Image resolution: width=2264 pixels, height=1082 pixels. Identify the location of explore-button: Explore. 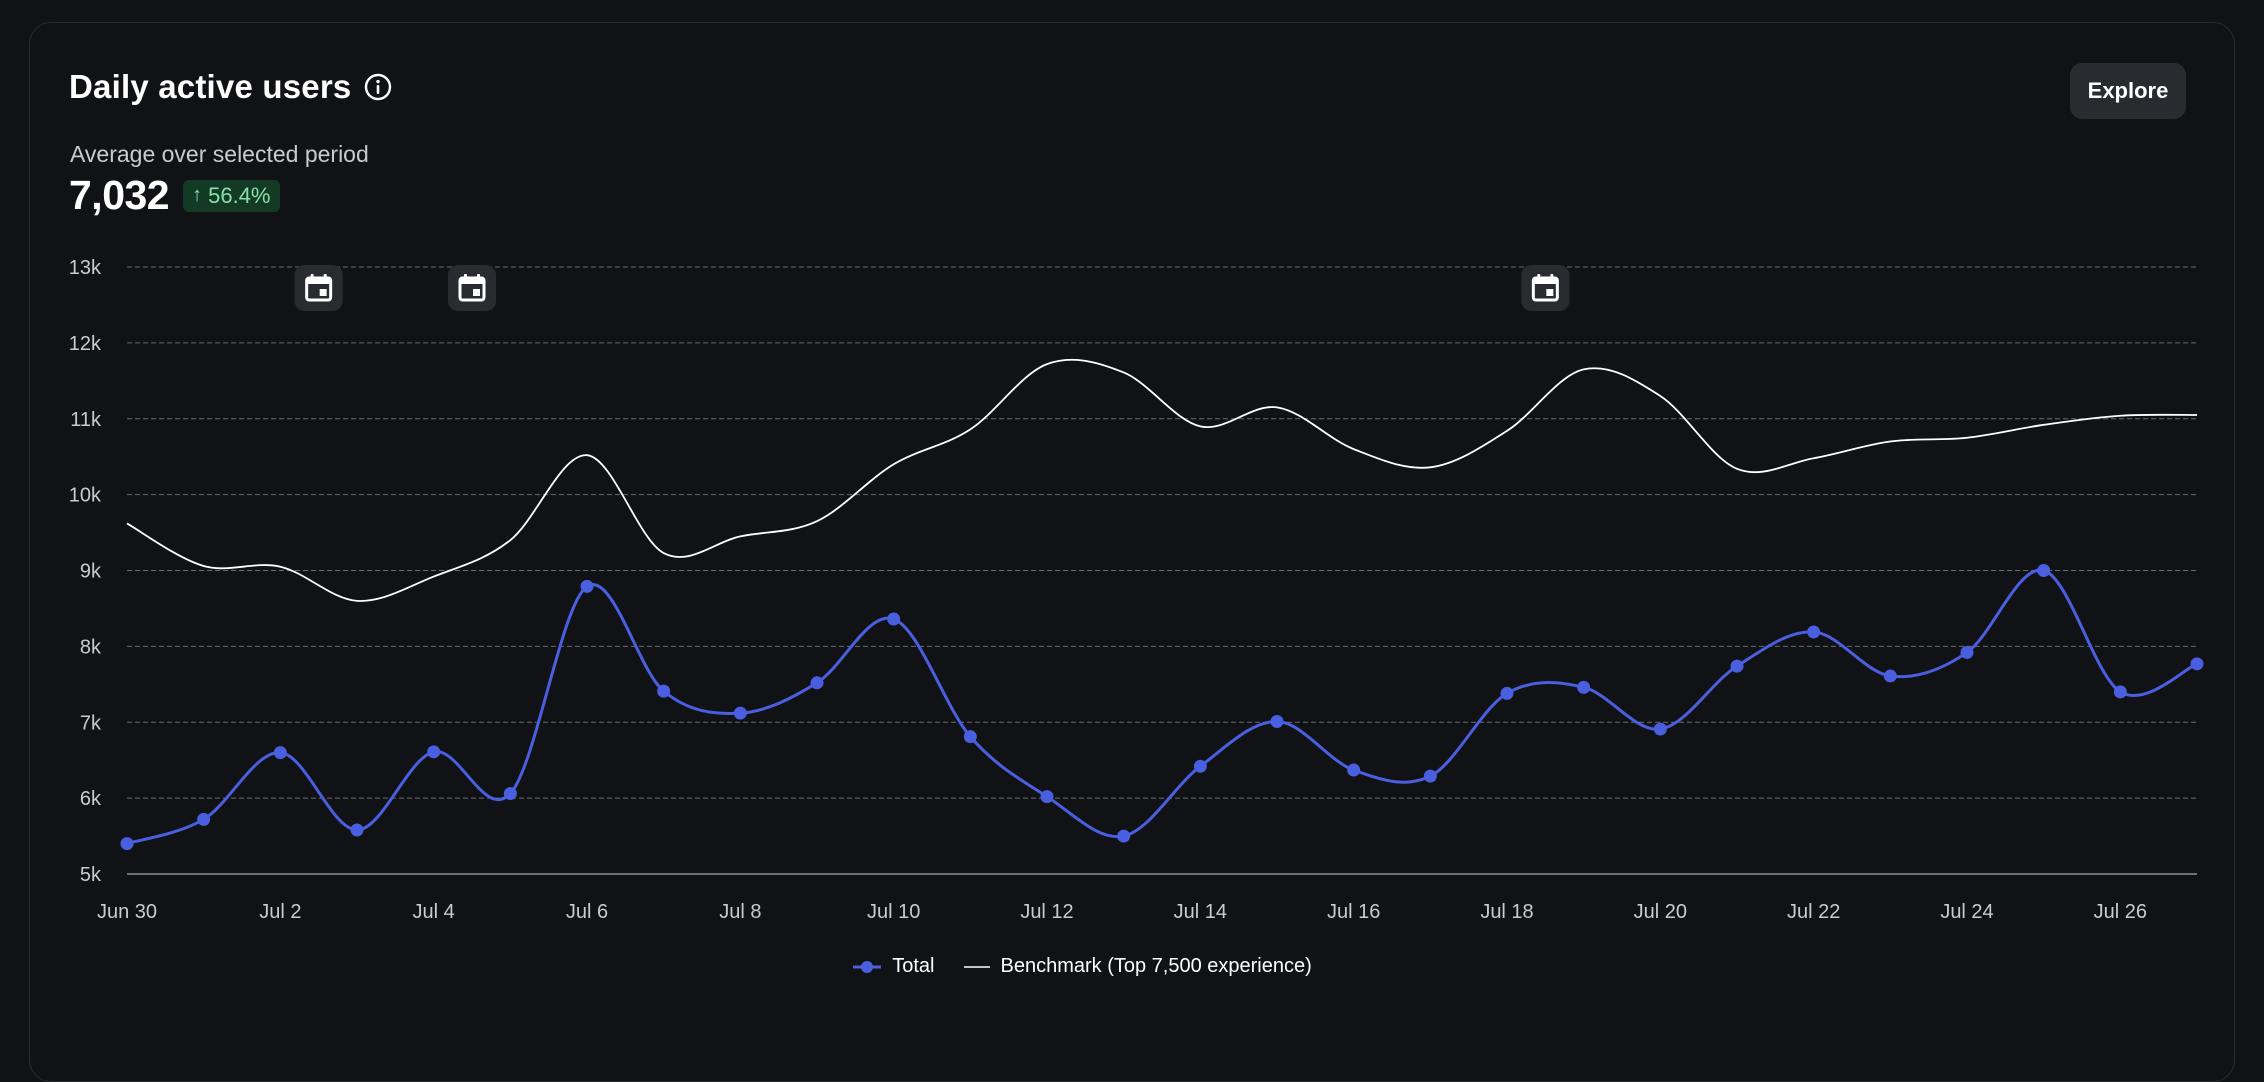
(2128, 91).